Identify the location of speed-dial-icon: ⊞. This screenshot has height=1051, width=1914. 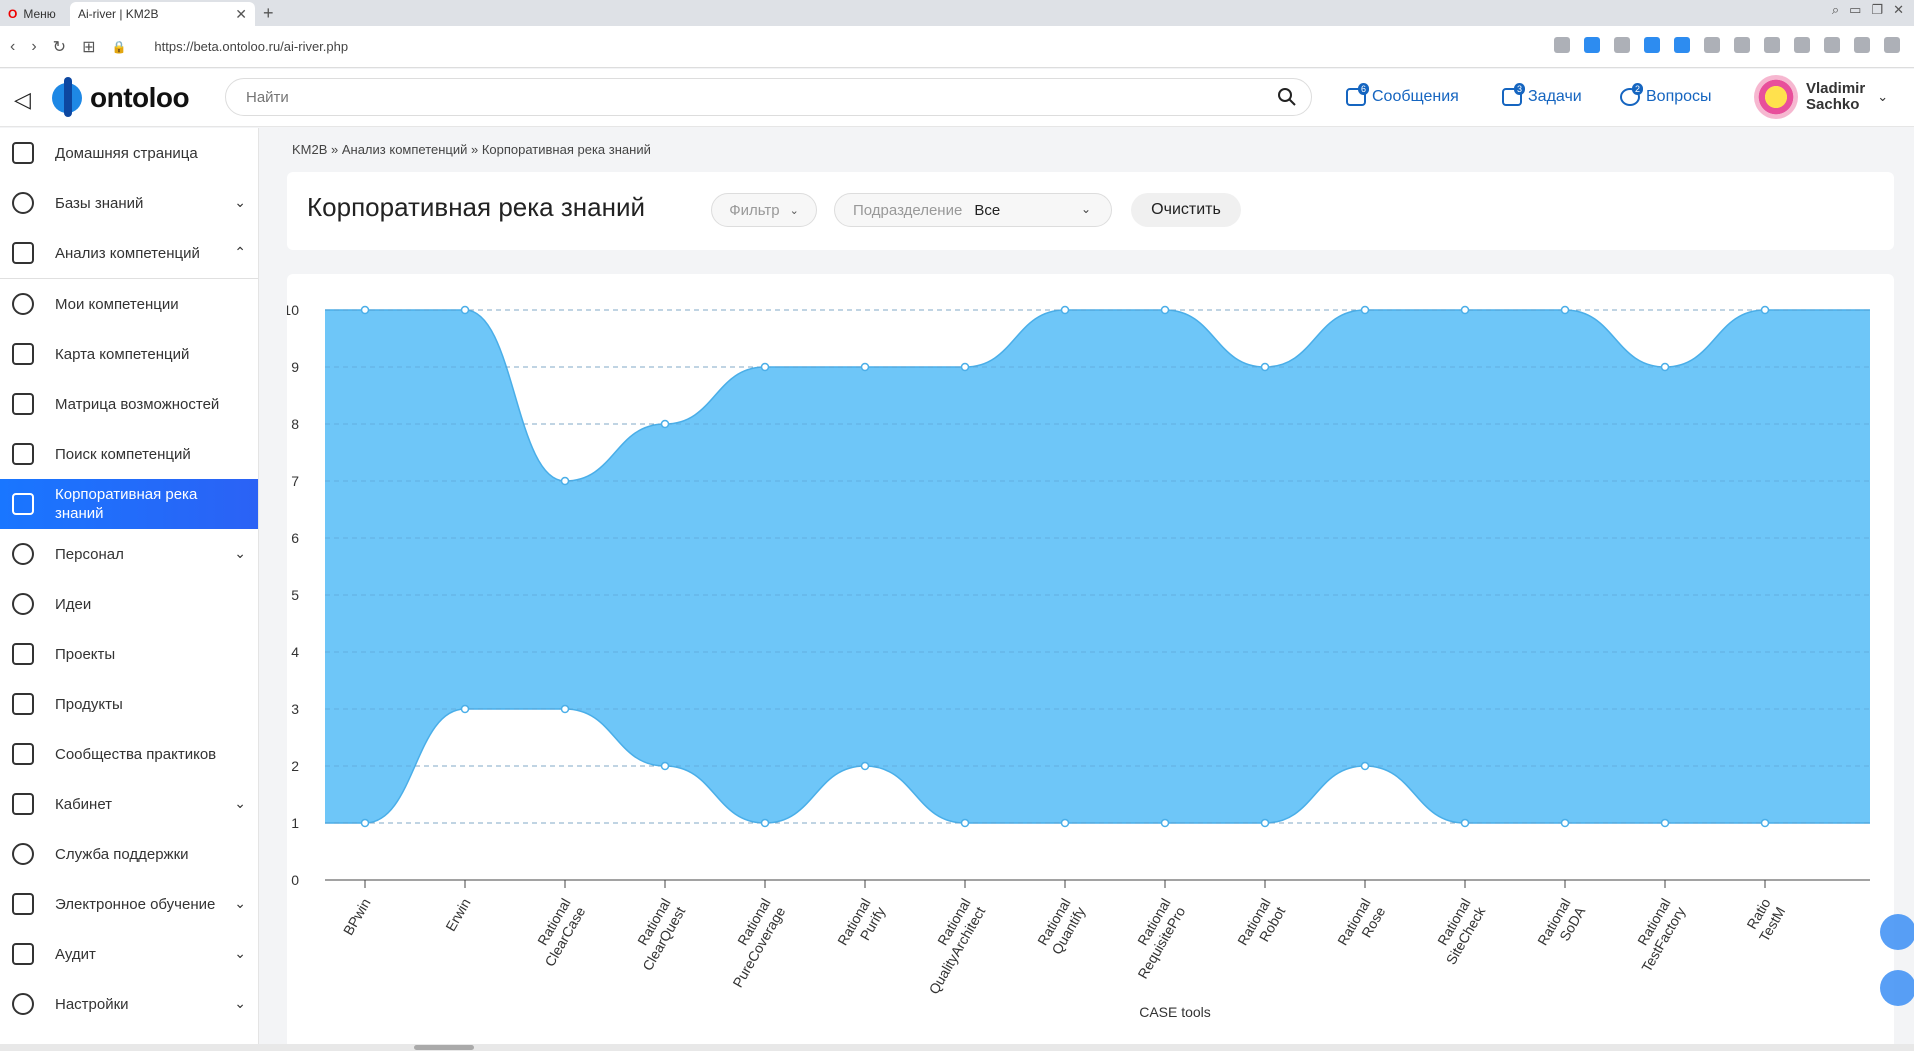
(89, 47).